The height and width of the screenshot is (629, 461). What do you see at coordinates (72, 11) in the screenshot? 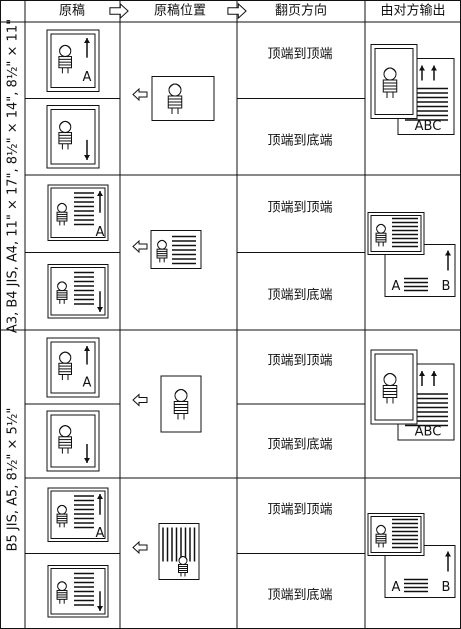
I see `header-cell: 原稿` at bounding box center [72, 11].